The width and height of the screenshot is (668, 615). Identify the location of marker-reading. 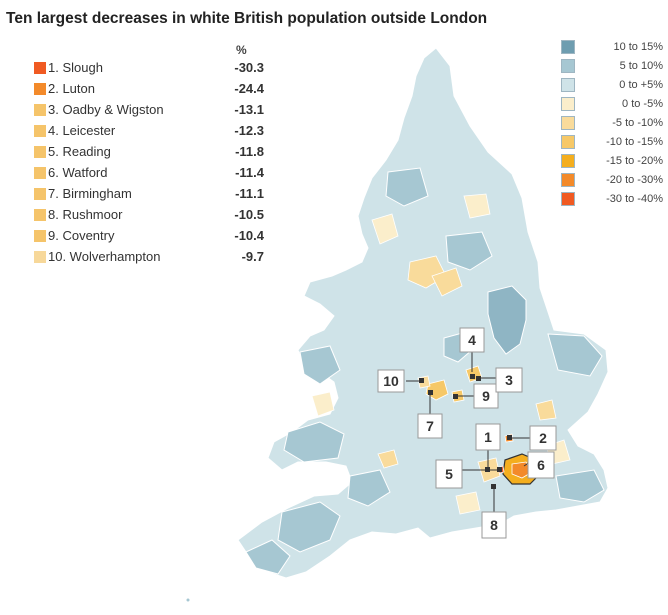
(487, 469).